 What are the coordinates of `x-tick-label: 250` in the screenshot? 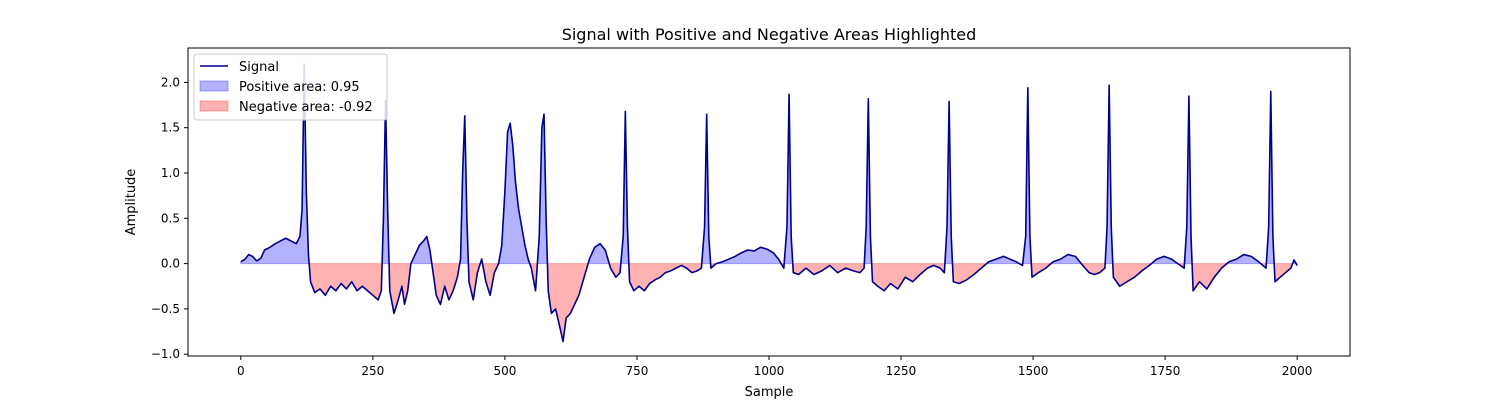 It's located at (372, 371).